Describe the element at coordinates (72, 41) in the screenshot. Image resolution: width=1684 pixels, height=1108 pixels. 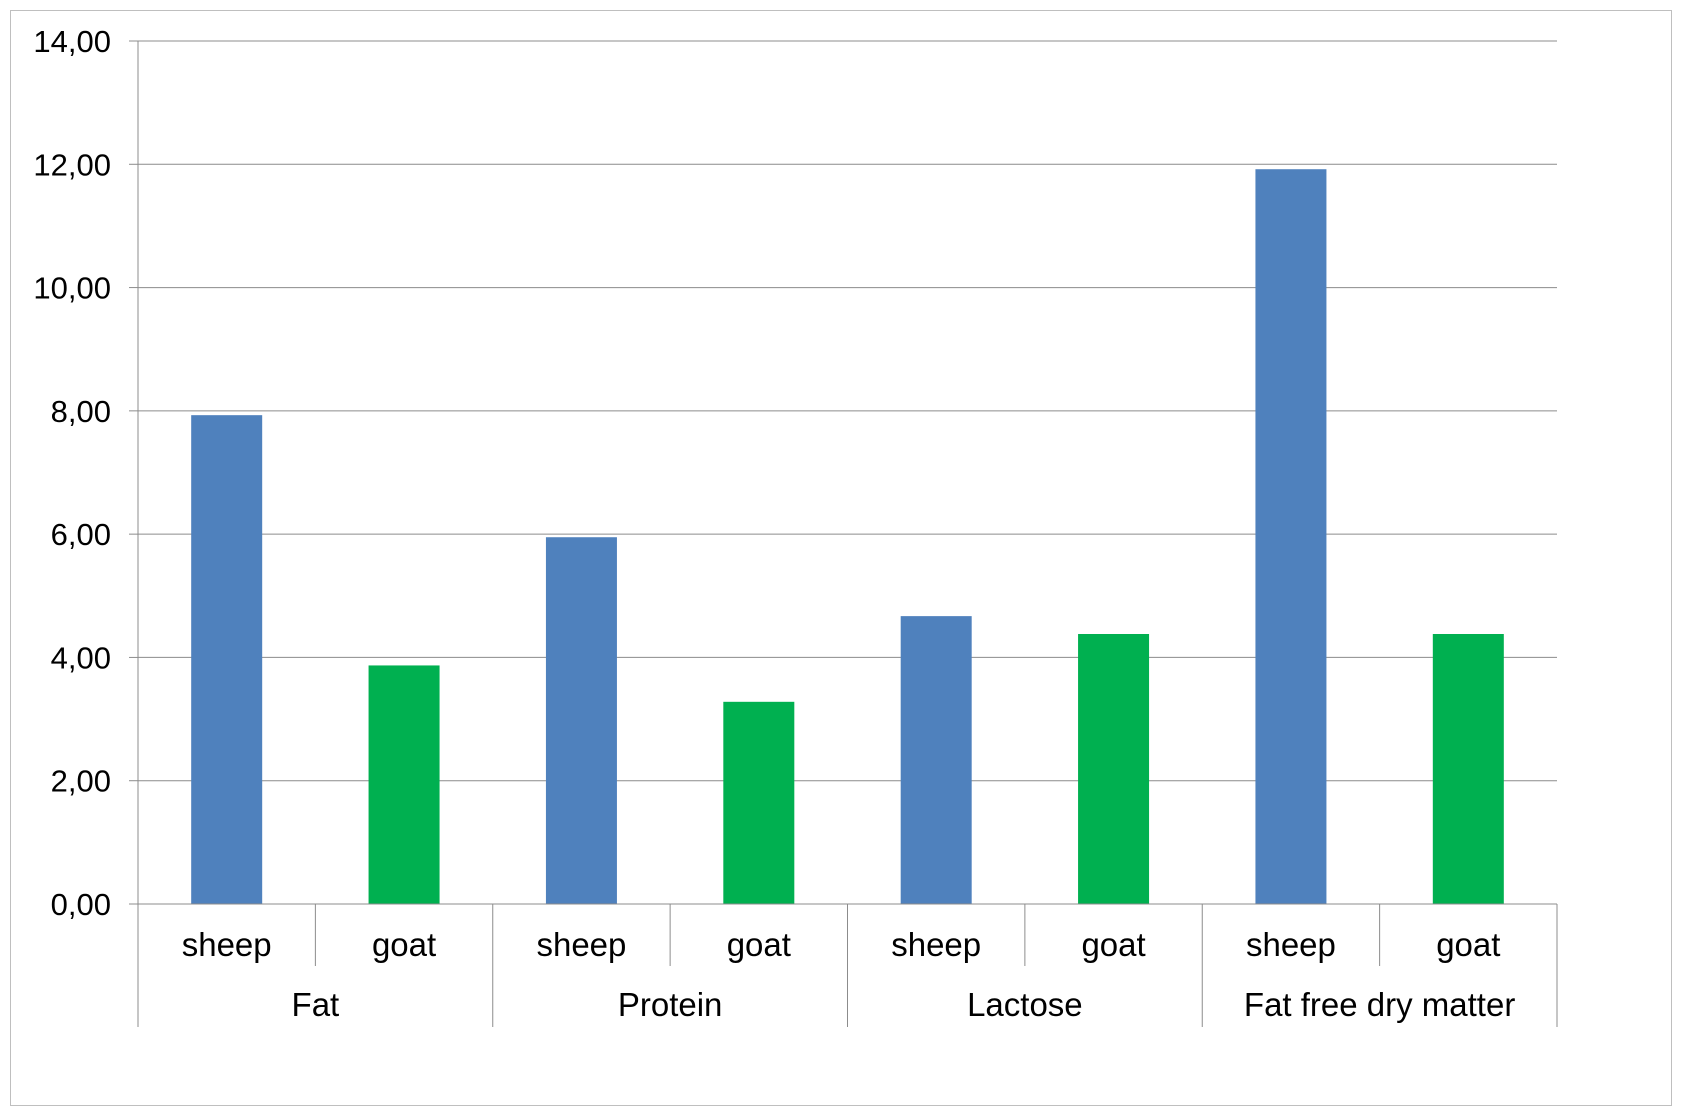
I see `y-tick-label: 14,00` at that location.